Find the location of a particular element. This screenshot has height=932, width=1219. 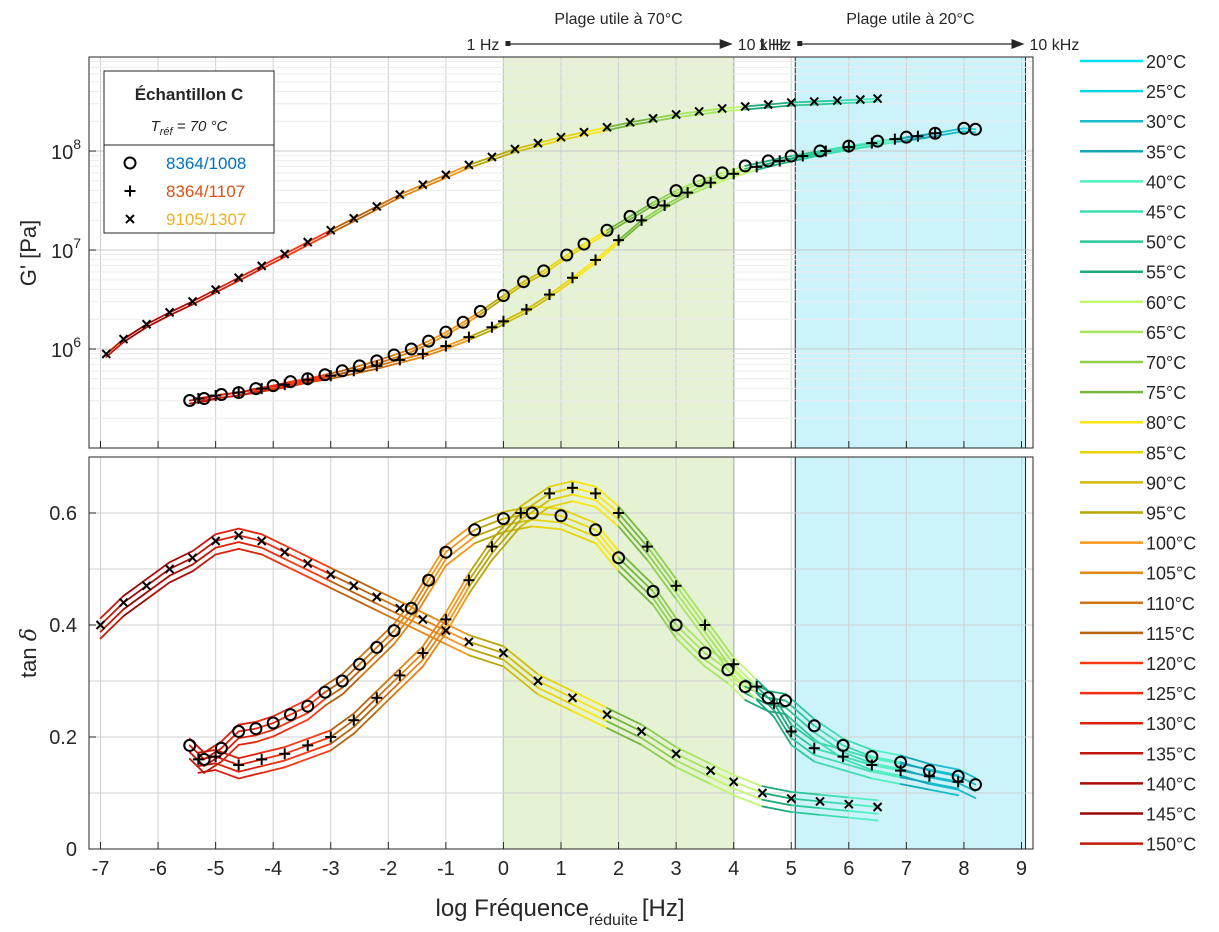

temp-legend-label: 55°C is located at coordinates (1166, 273).